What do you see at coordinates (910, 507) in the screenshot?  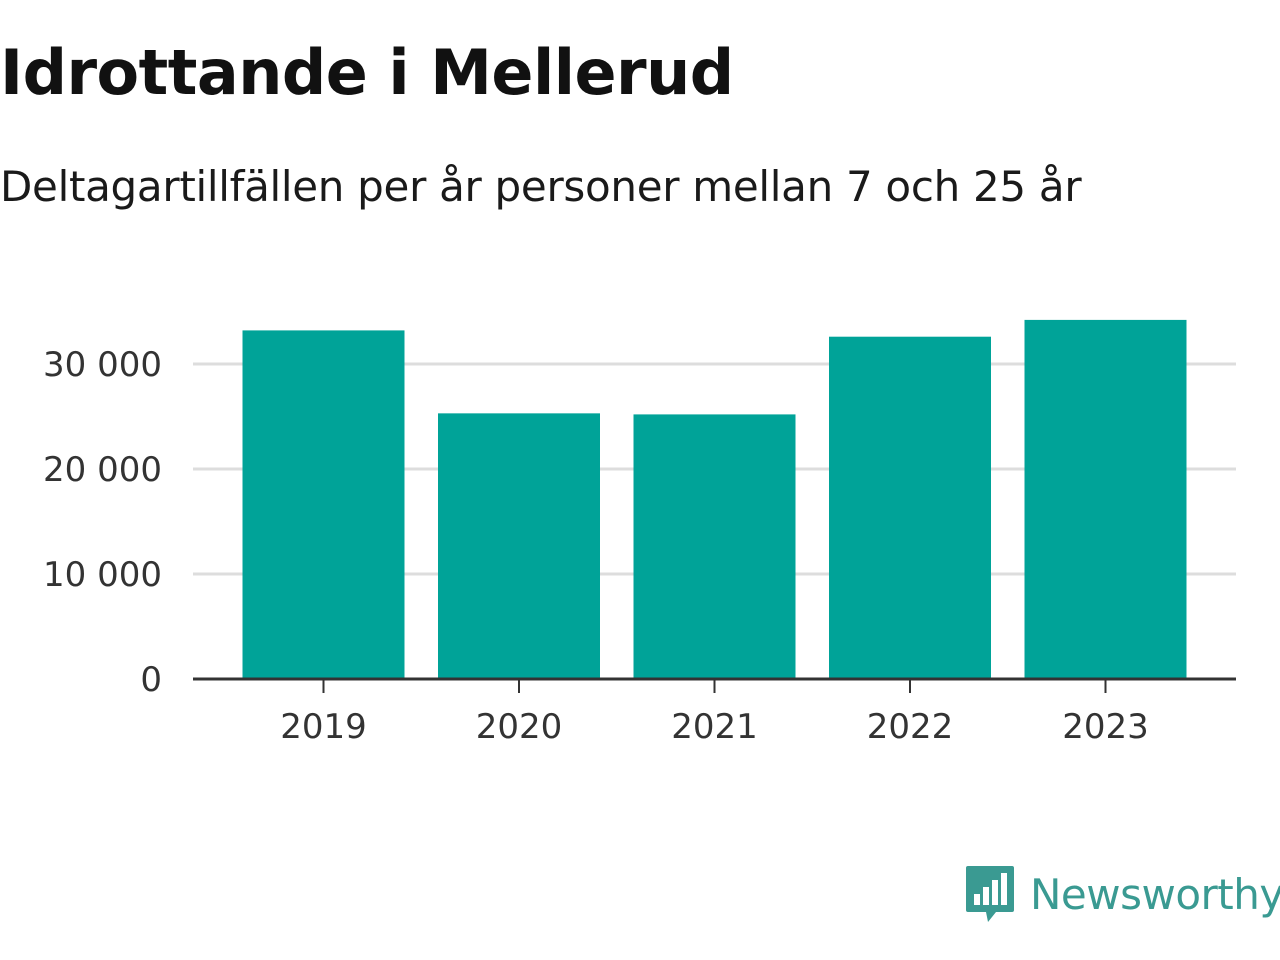 I see `bar-2022` at bounding box center [910, 507].